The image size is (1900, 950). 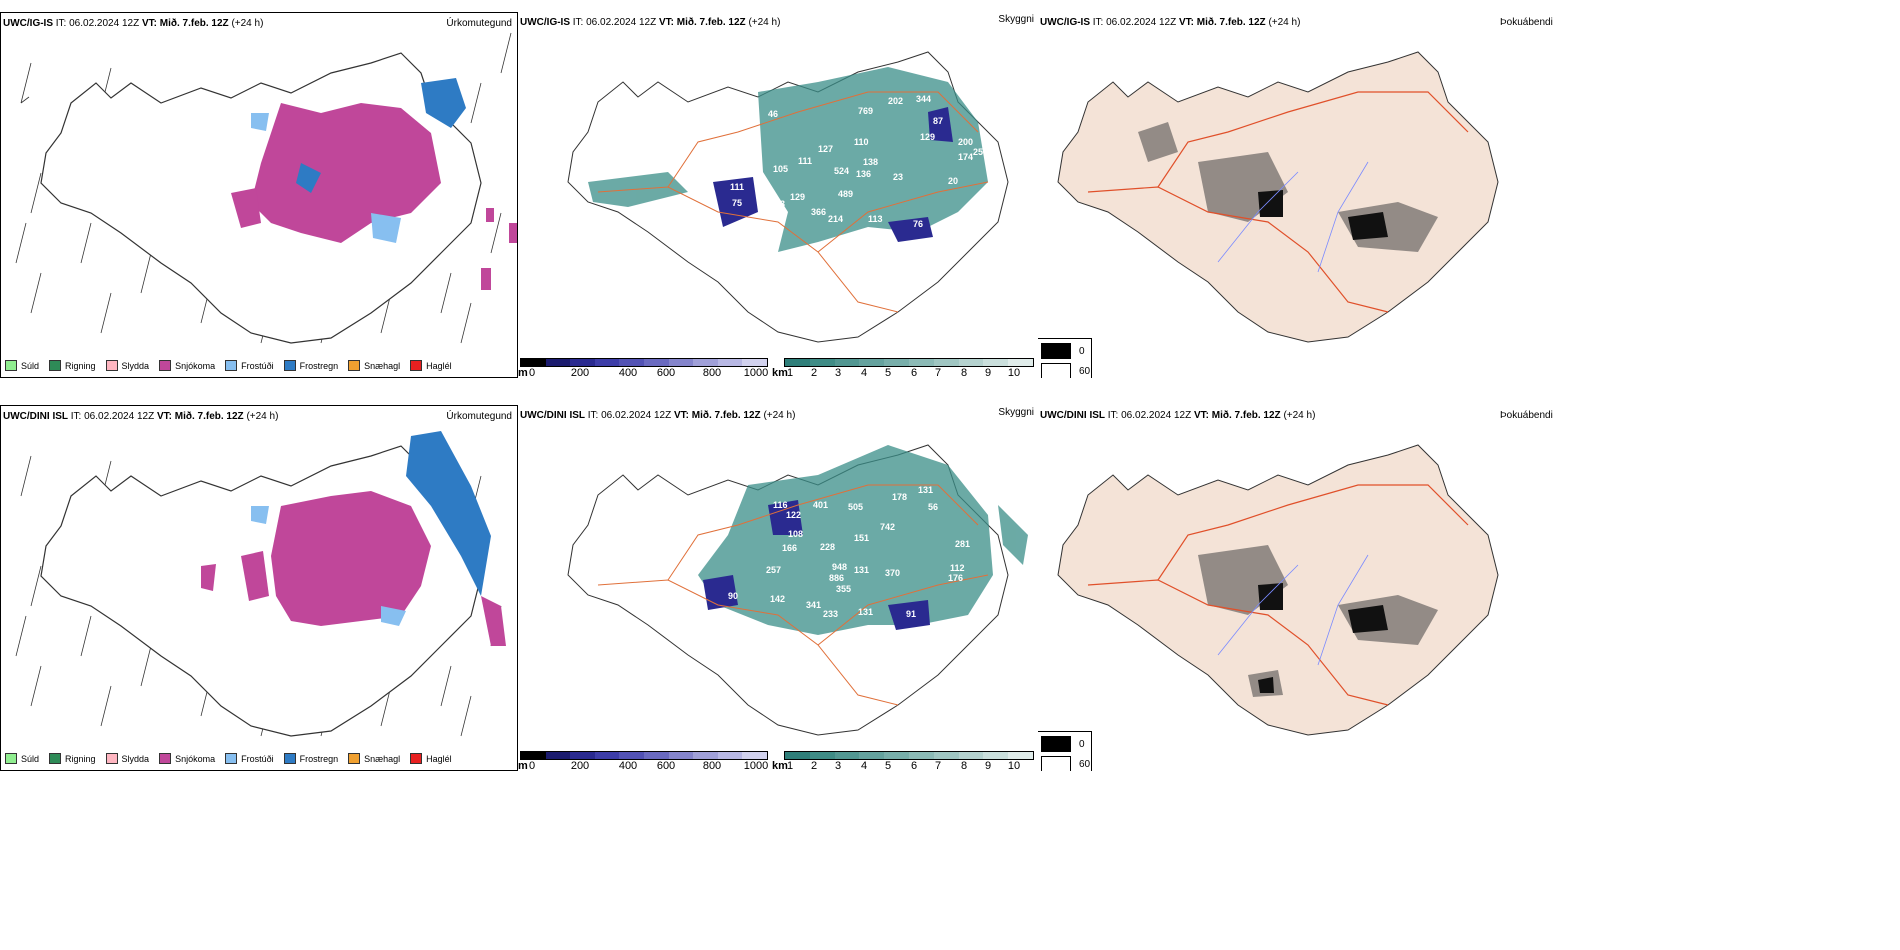 What do you see at coordinates (863, 174) in the screenshot?
I see `cloud-number: 136` at bounding box center [863, 174].